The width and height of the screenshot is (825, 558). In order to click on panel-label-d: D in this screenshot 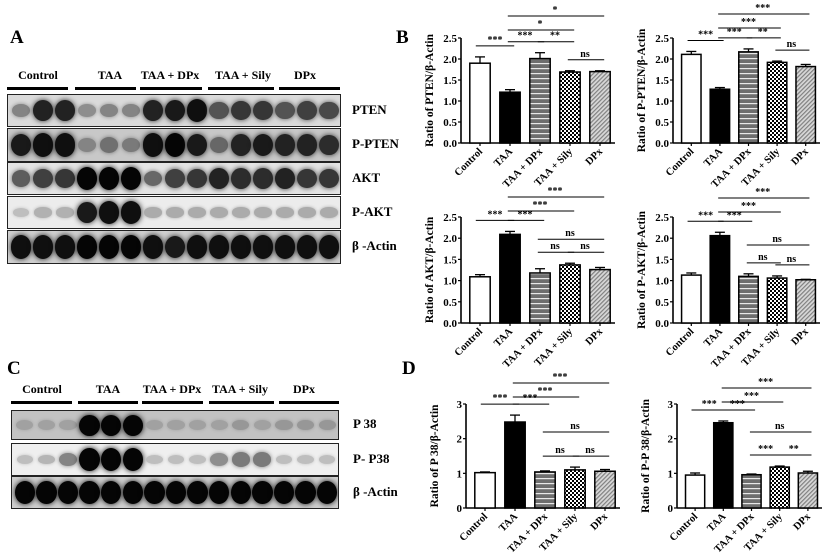, I will do `click(409, 368)`.